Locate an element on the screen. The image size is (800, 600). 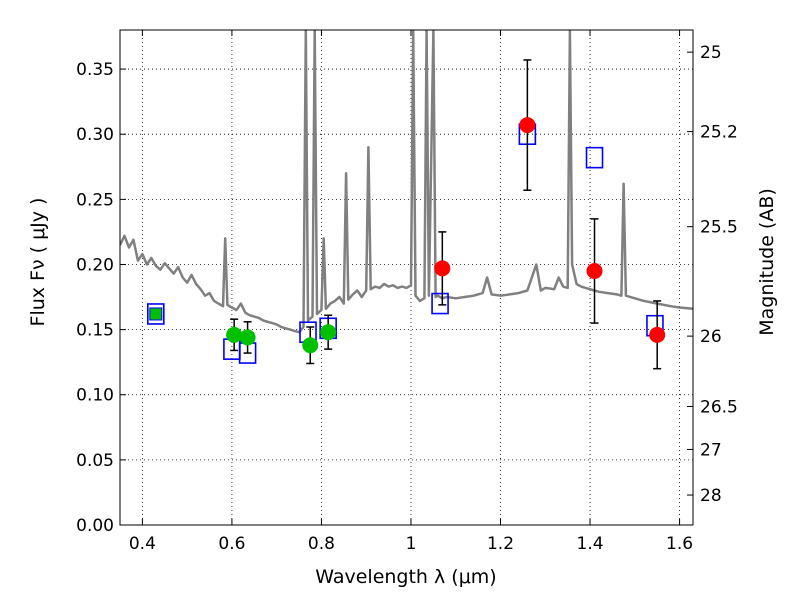
x-tick-label: 0.6 is located at coordinates (231, 544).